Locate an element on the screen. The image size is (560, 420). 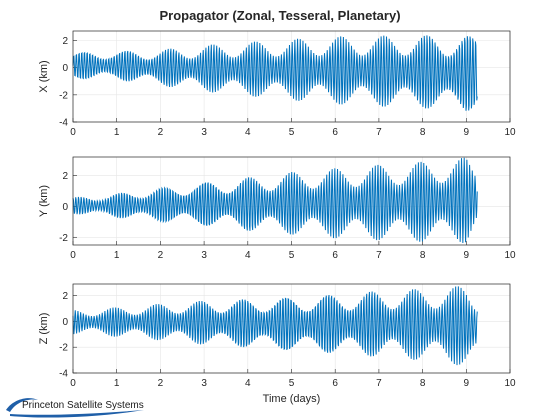
y-axis-label: X (km) is located at coordinates (44, 76).